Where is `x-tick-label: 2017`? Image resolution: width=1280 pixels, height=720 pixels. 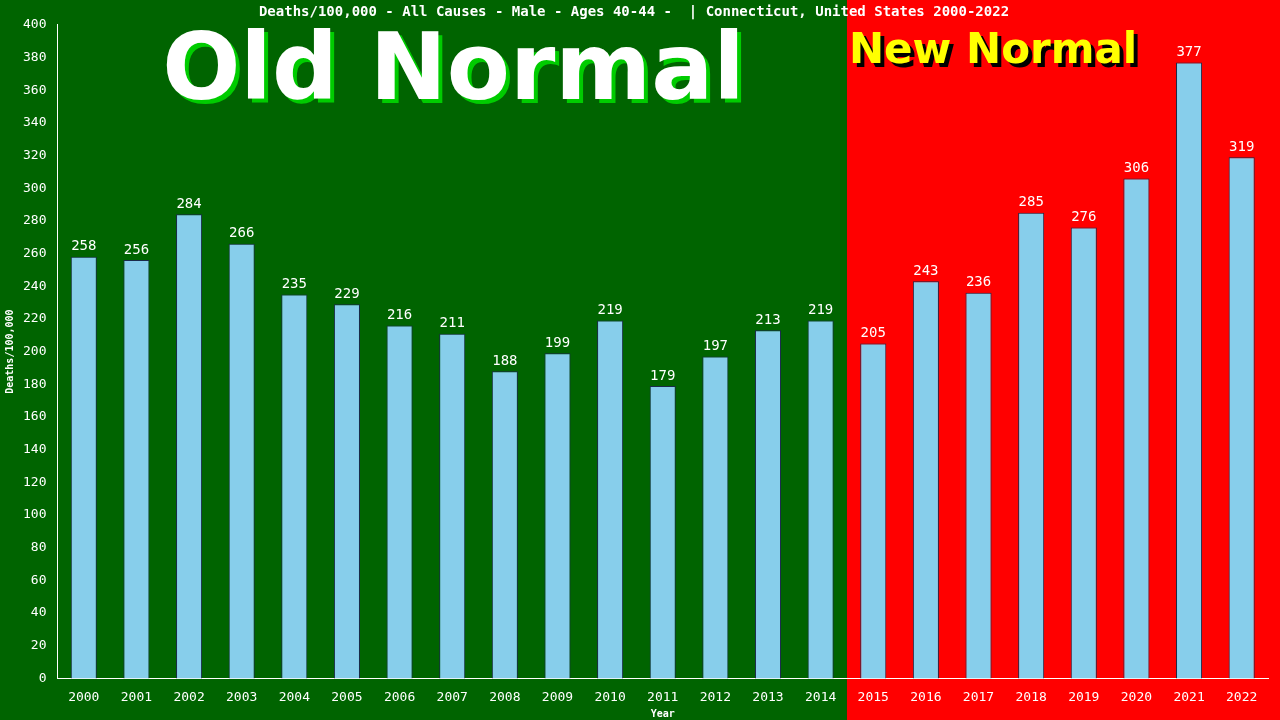
x-tick-label: 2017 is located at coordinates (978, 696).